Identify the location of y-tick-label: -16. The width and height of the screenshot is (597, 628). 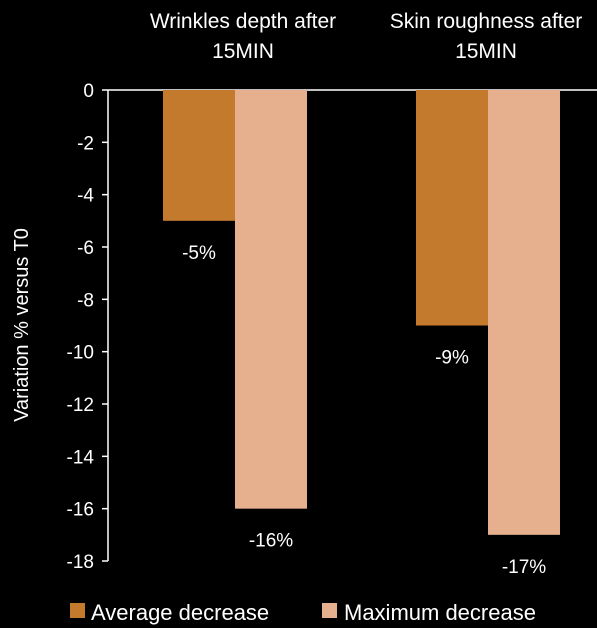
(80, 510).